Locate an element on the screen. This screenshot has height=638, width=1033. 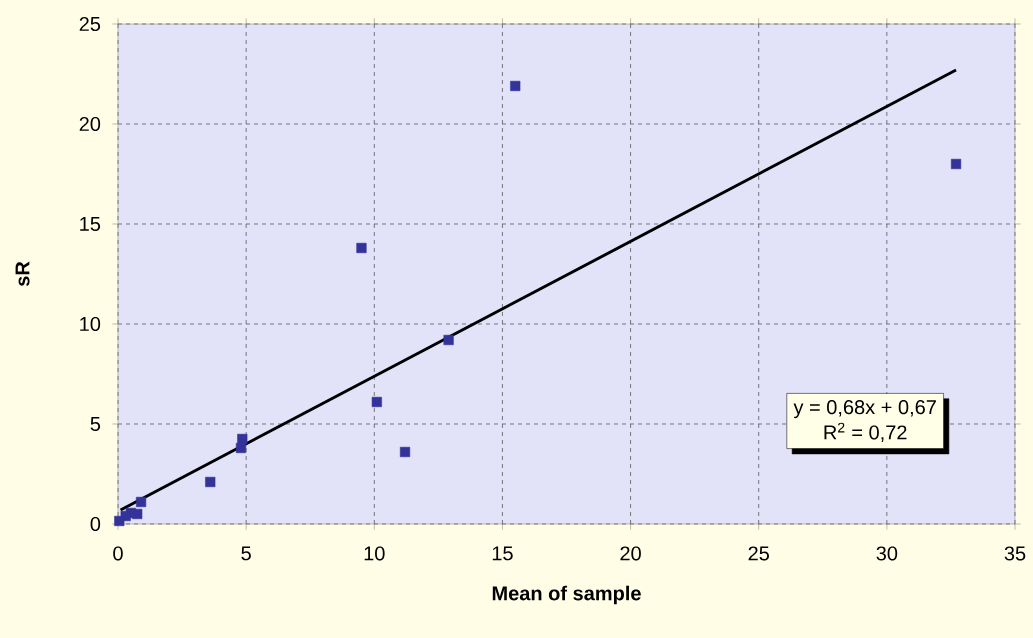
y-axis-title: sR is located at coordinates (22, 274).